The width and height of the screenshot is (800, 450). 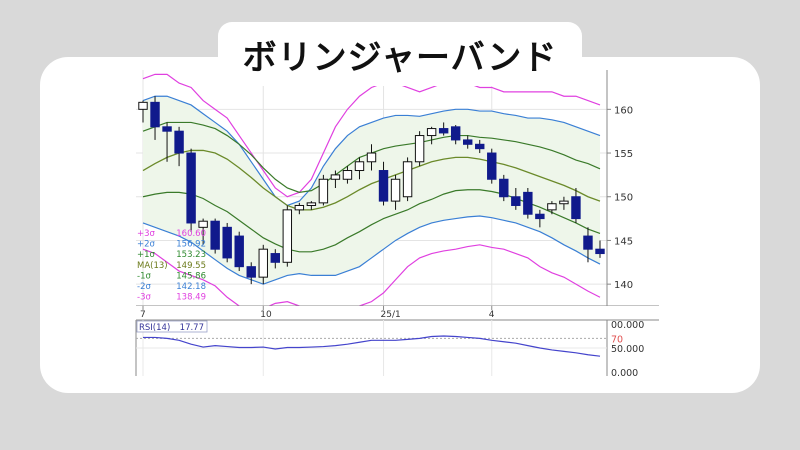 What do you see at coordinates (146, 255) in the screenshot?
I see `legend-name: +1σ` at bounding box center [146, 255].